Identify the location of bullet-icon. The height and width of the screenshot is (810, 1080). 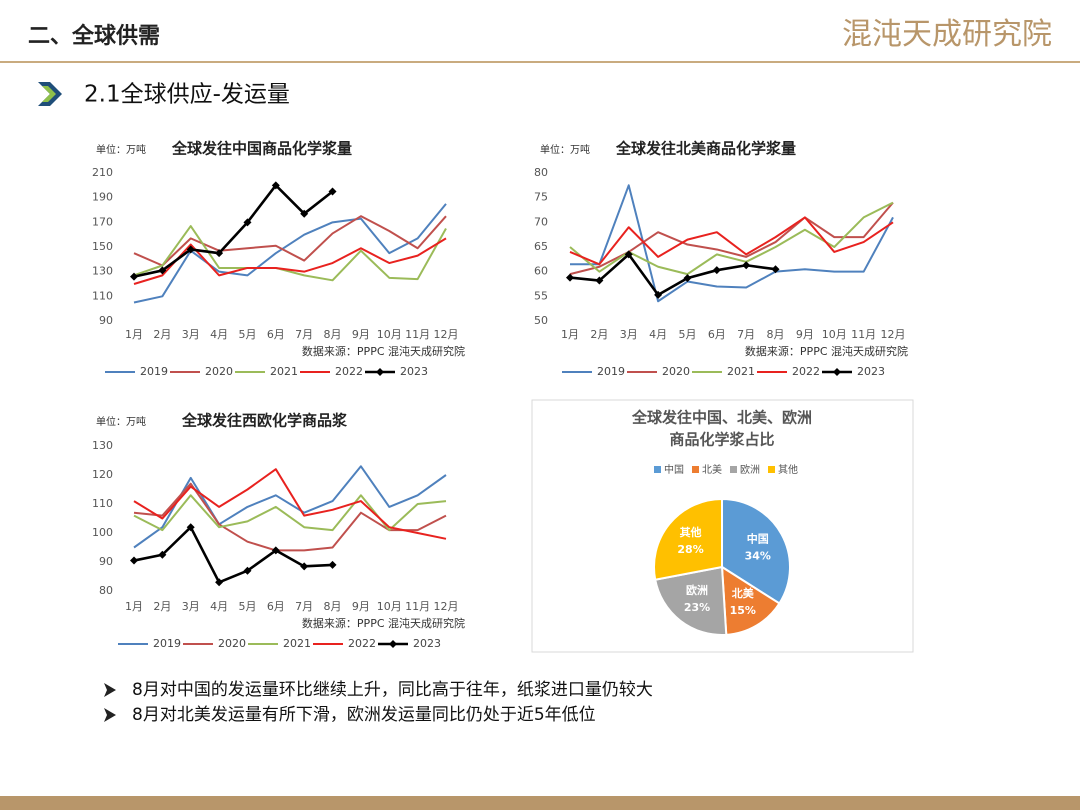
(110, 690).